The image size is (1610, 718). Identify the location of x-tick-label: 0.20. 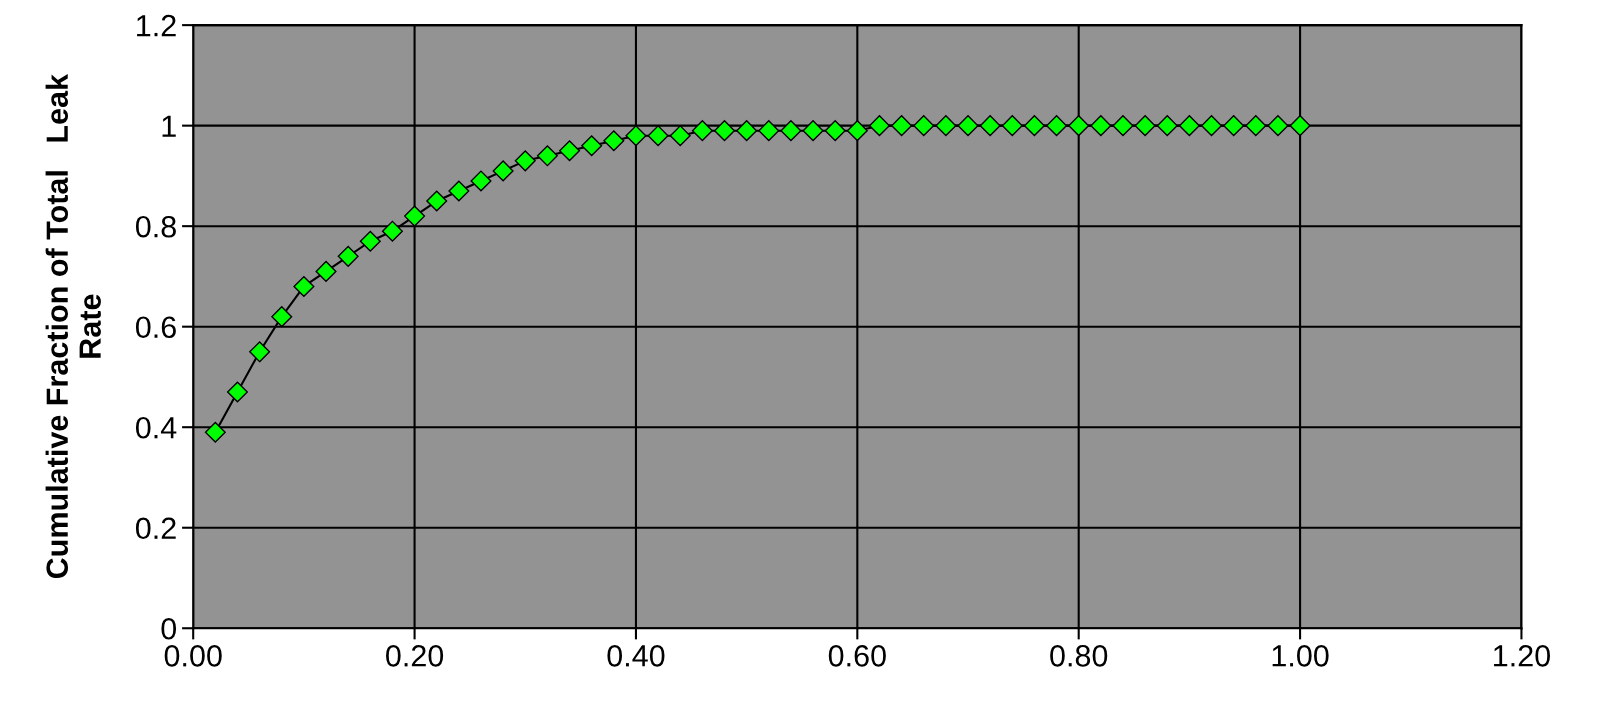
(415, 656).